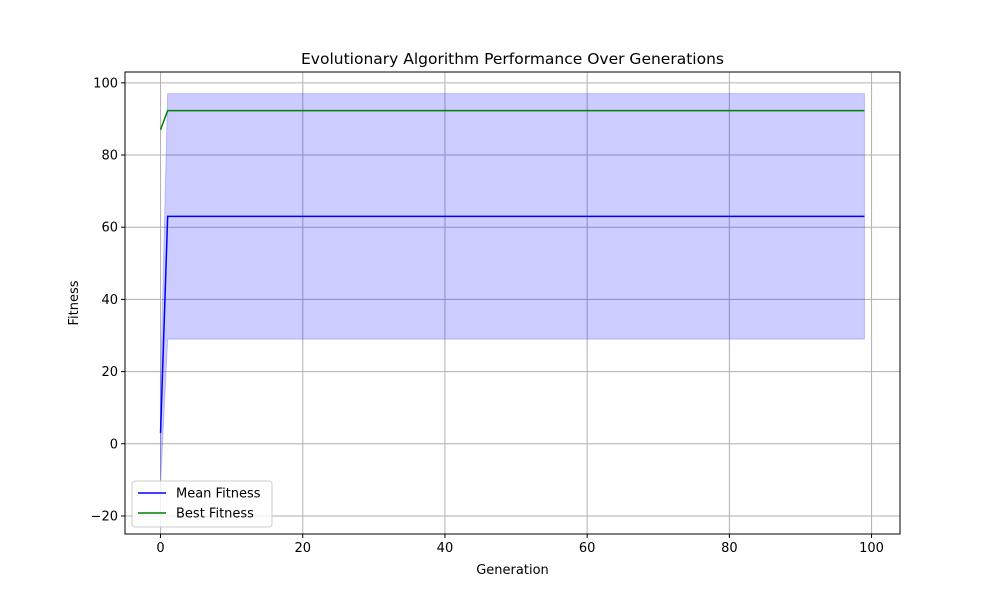 Image resolution: width=1000 pixels, height=600 pixels. Describe the element at coordinates (215, 514) in the screenshot. I see `legend-best-fitness-label: Best Fitness` at that location.